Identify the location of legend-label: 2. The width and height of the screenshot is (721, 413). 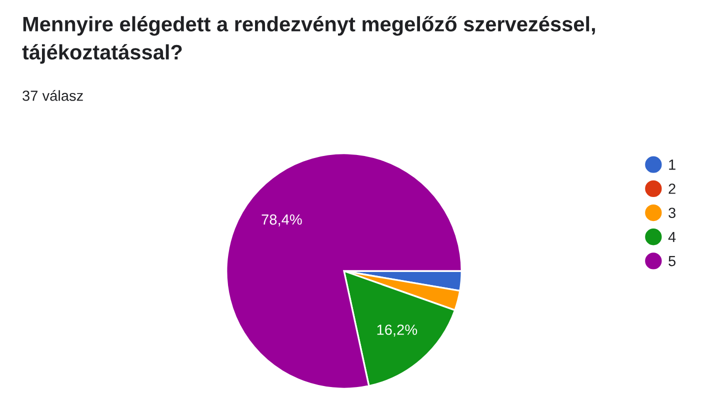
(672, 189).